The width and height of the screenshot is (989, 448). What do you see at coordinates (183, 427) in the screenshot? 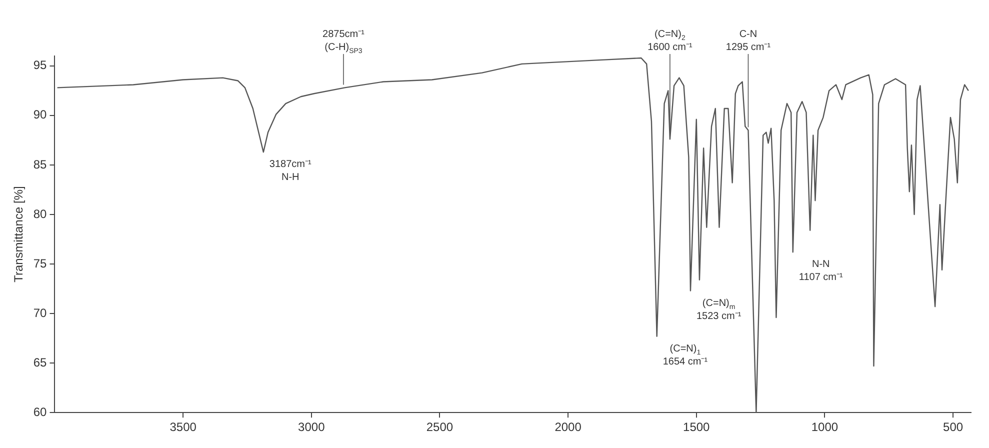
I see `x-tick-label: 3500` at bounding box center [183, 427].